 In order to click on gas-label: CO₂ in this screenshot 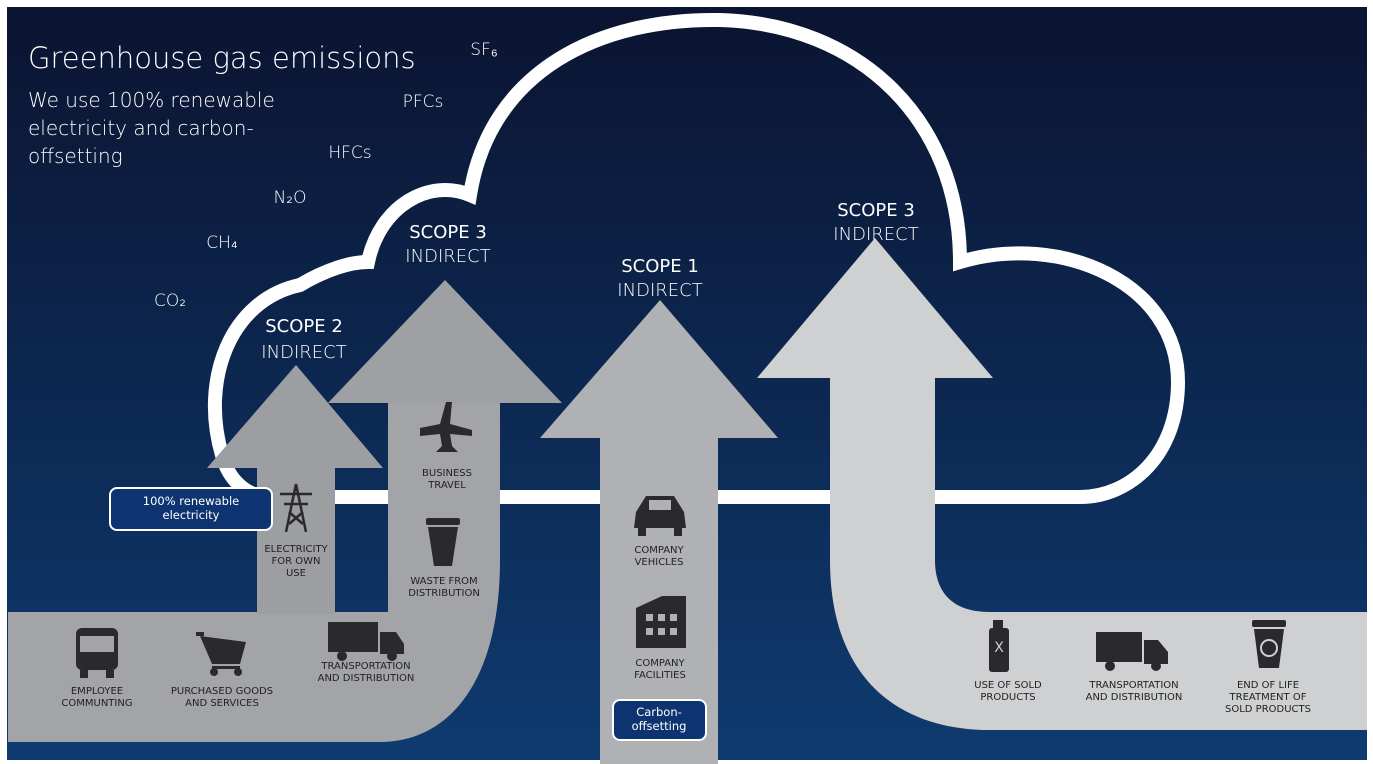, I will do `click(170, 301)`.